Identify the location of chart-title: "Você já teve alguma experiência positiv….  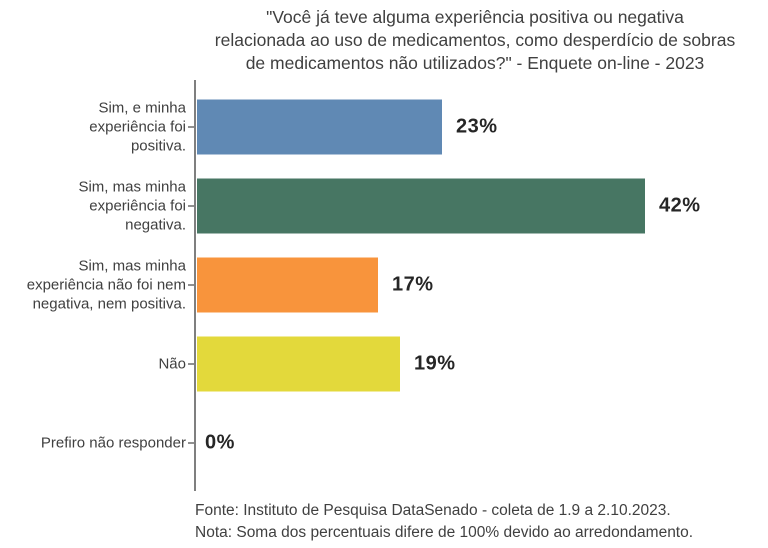
(475, 40).